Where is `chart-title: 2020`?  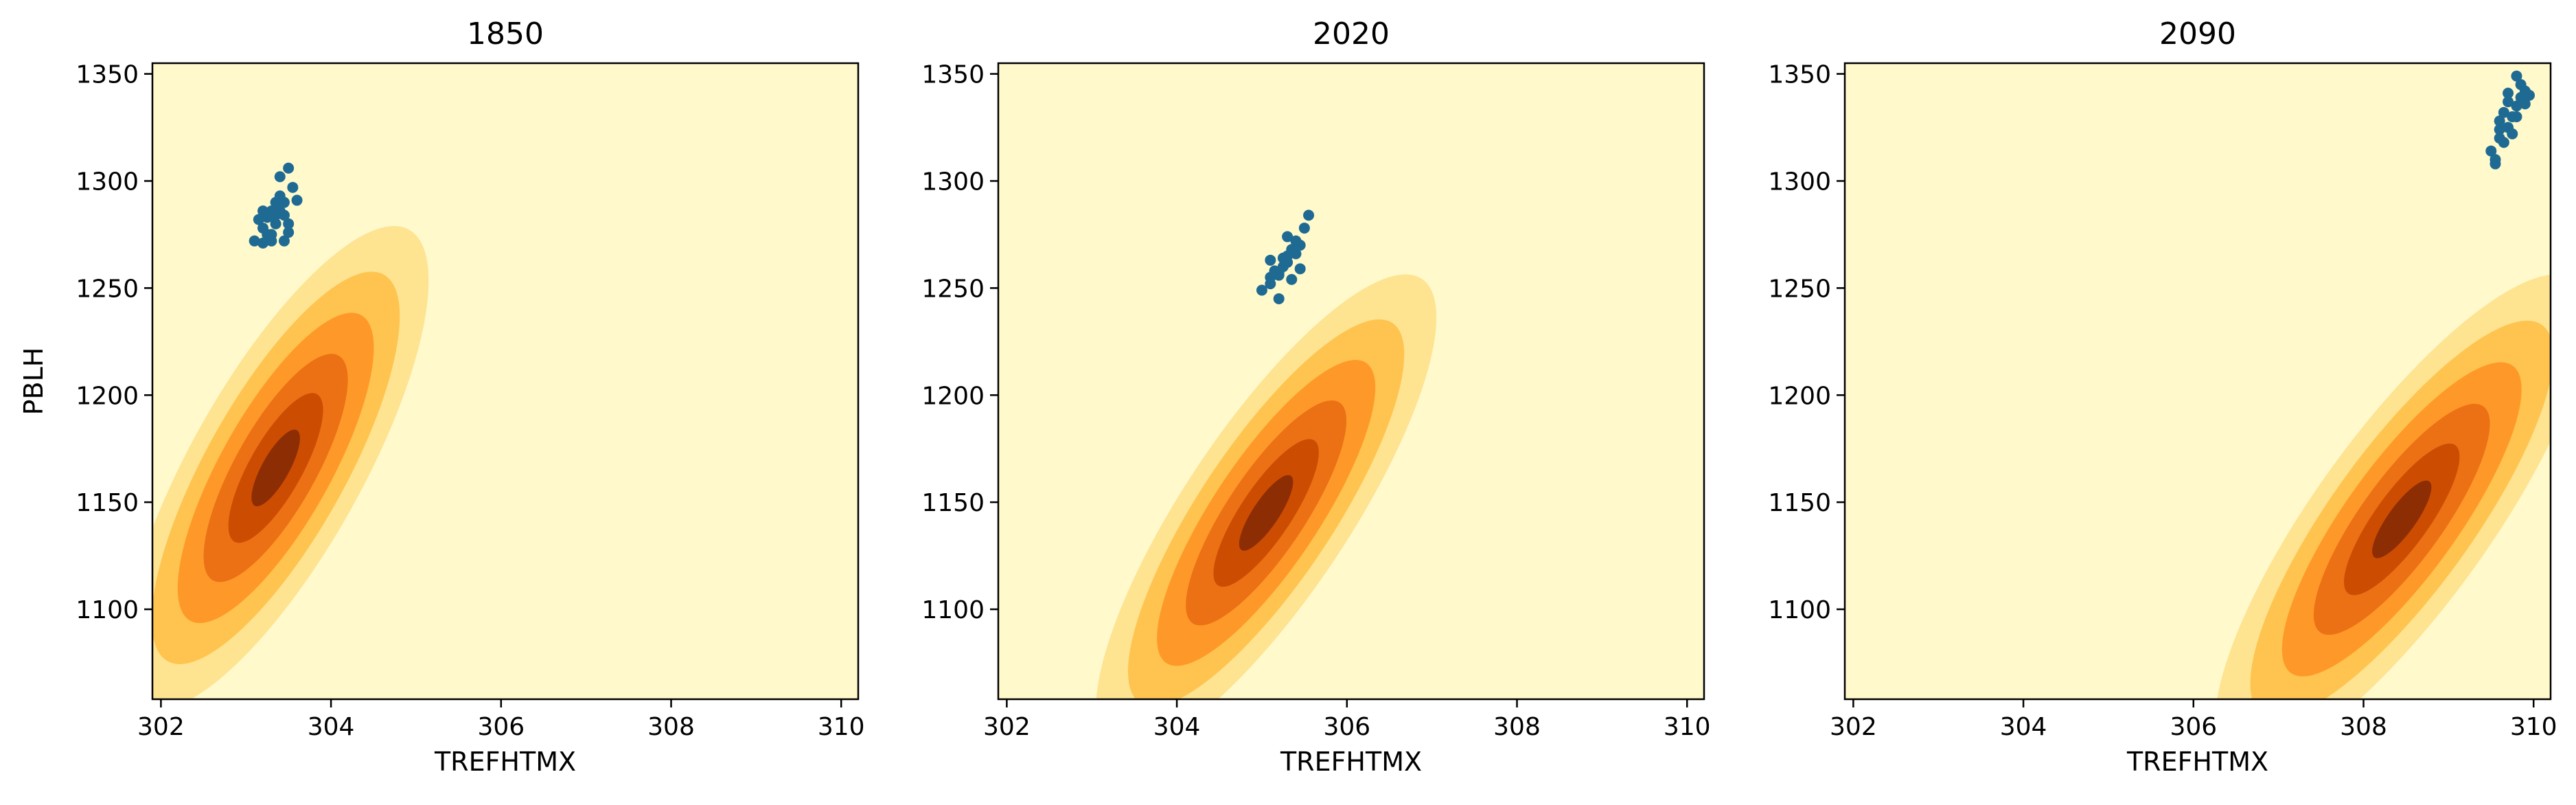
chart-title: 2020 is located at coordinates (1351, 34).